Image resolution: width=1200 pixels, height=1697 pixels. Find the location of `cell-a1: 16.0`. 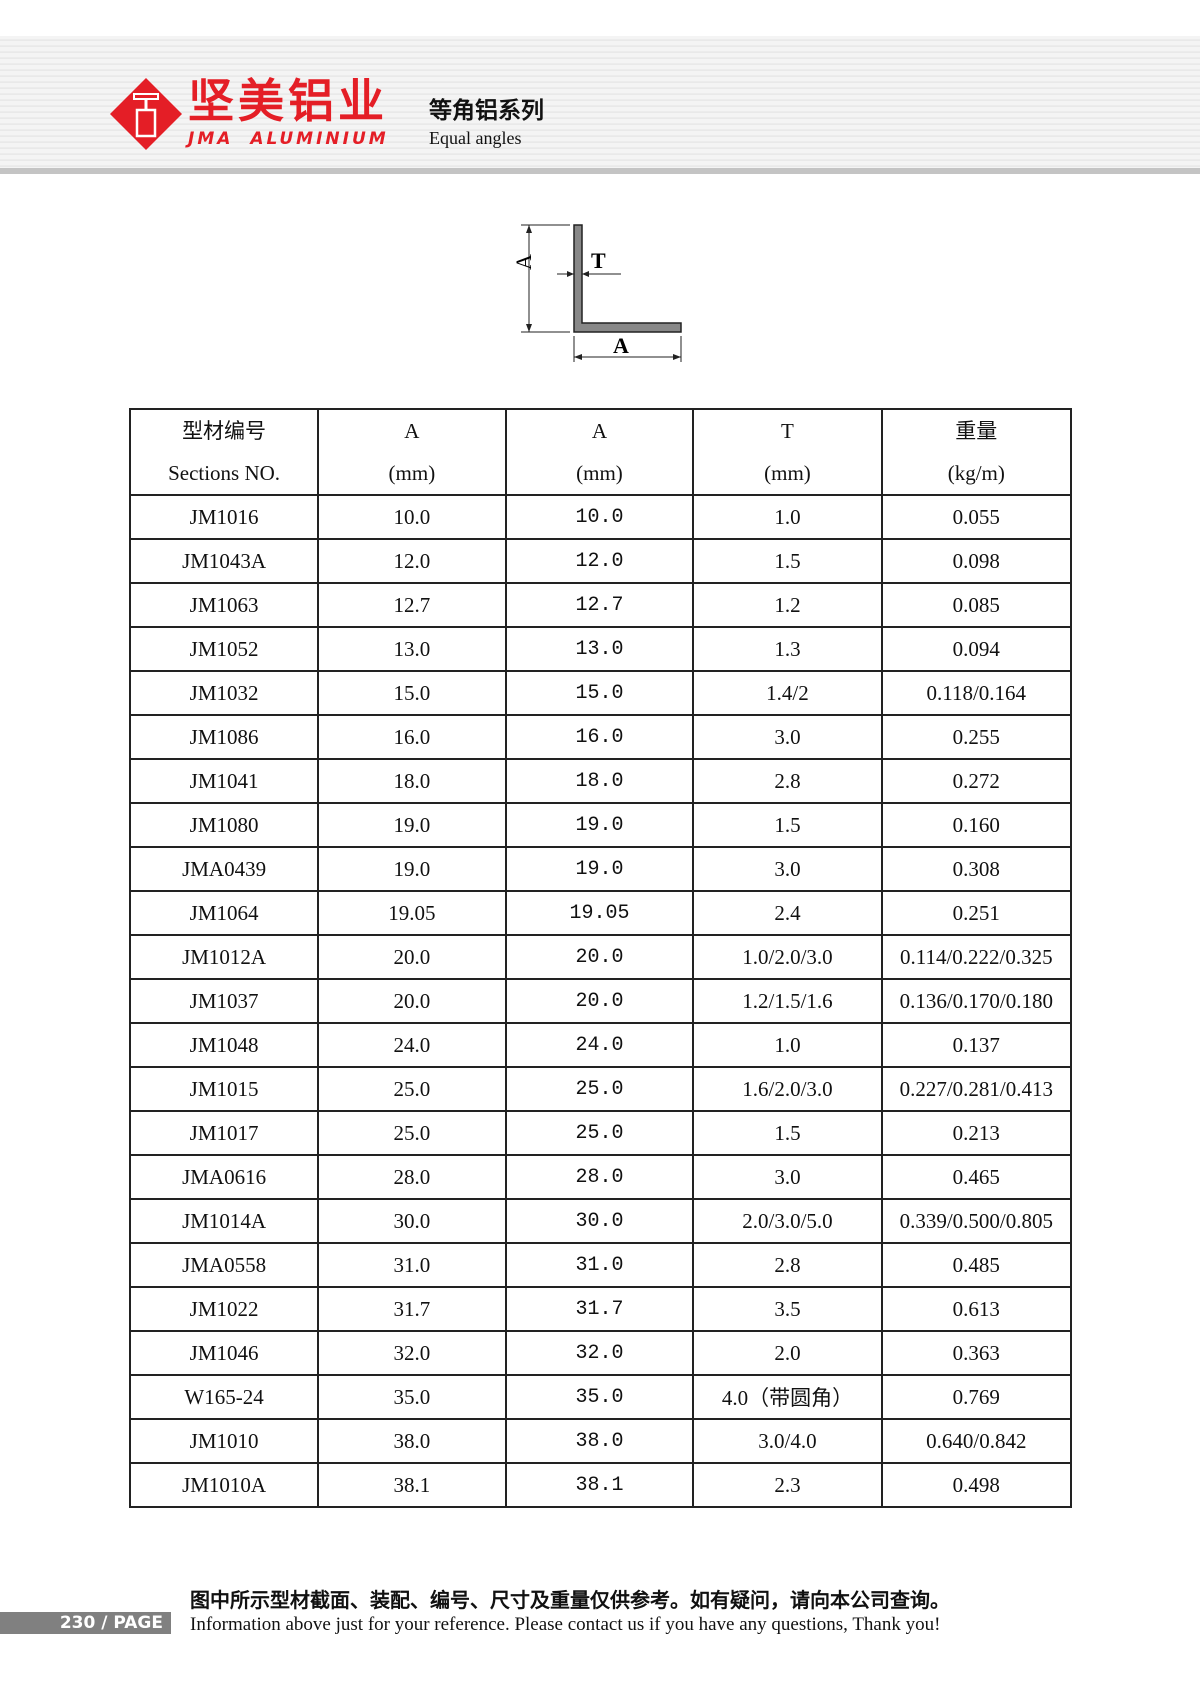

cell-a1: 16.0 is located at coordinates (412, 737).